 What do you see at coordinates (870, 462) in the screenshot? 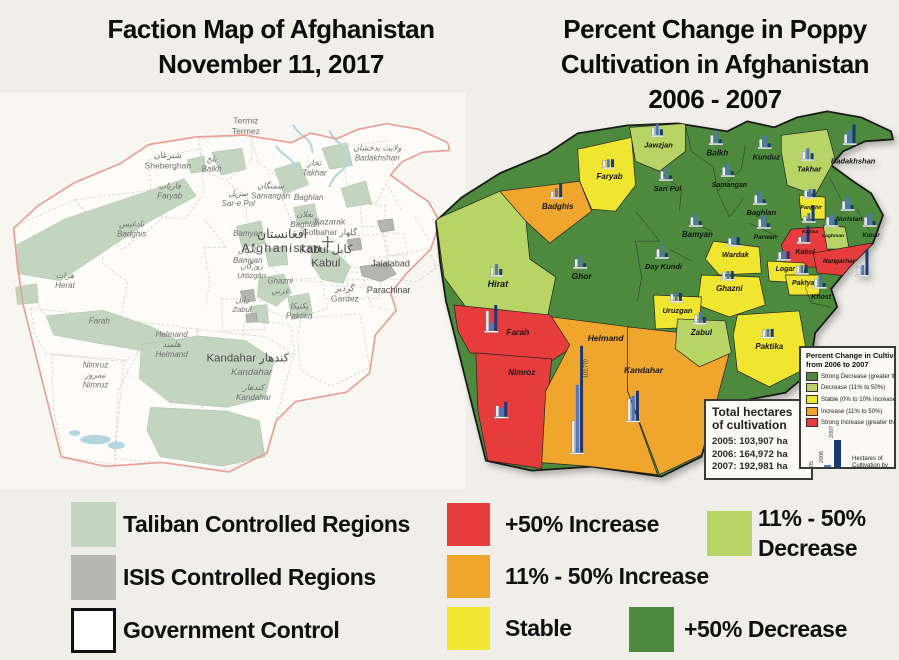
I see `mini-chart-caption: Hectares of Cultivation by year` at bounding box center [870, 462].